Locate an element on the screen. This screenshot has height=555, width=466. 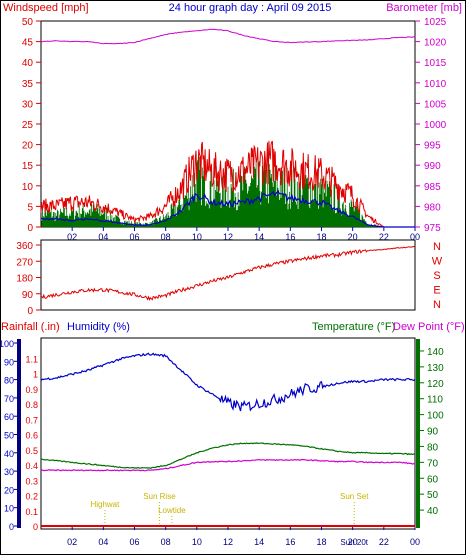
temp-x-ticks: 02 04 06 08 10 12 14 16 18 20 22 00 is located at coordinates (243, 536).